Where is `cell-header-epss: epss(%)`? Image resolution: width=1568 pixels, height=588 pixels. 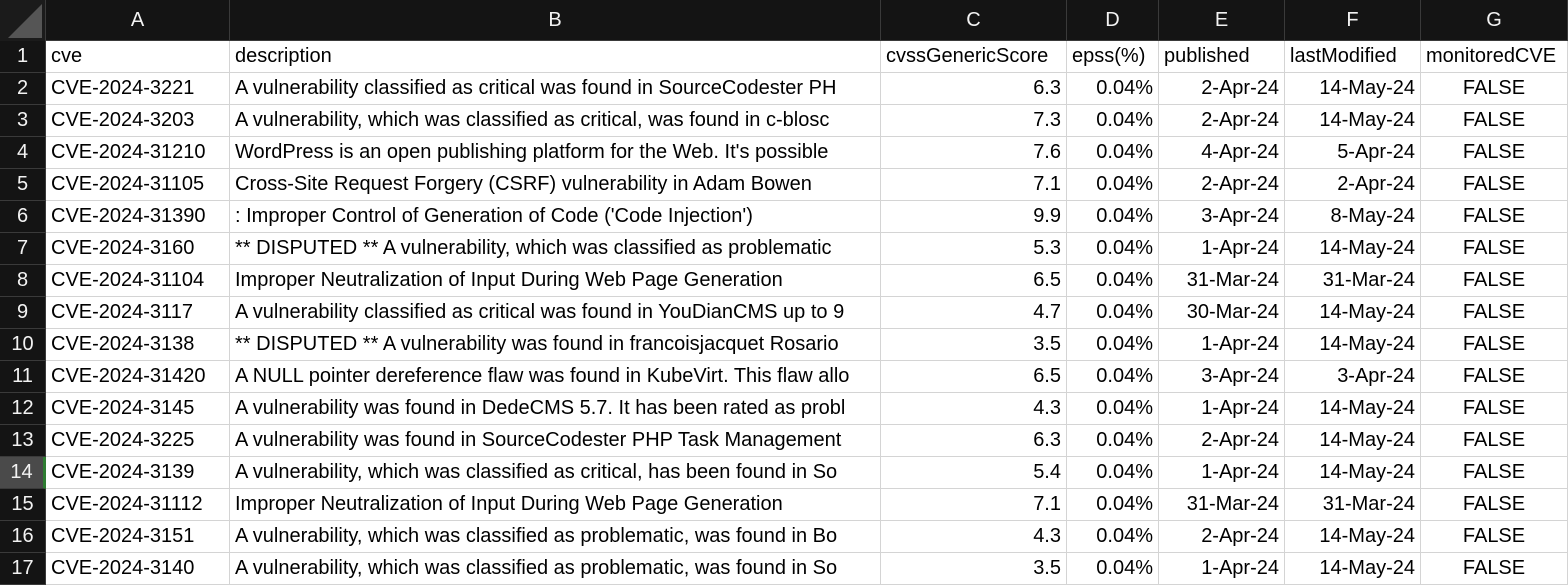 cell-header-epss: epss(%) is located at coordinates (1113, 57).